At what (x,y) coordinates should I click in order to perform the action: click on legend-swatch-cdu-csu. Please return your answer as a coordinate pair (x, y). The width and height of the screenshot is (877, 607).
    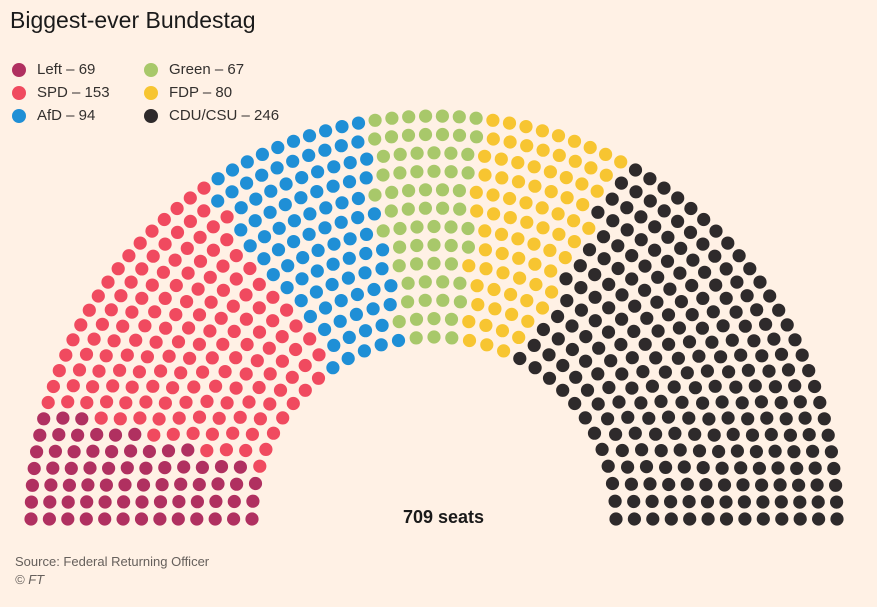
    Looking at the image, I should click on (151, 115).